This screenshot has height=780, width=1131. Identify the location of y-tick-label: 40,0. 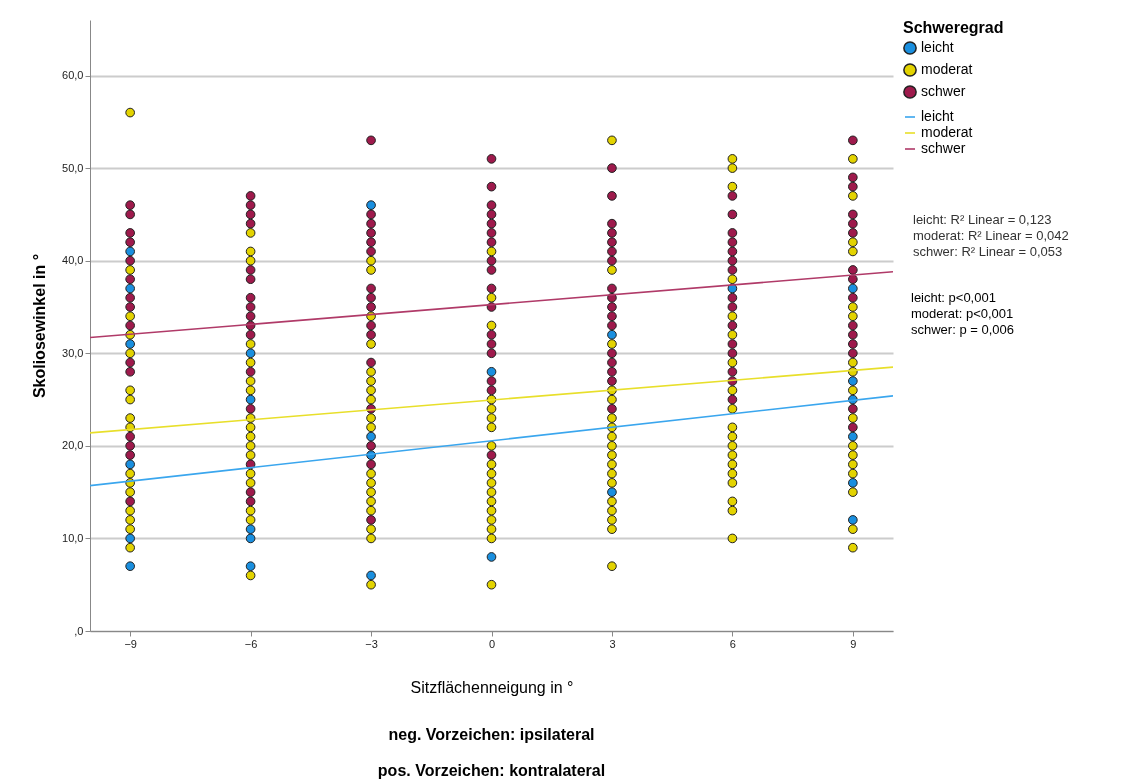
(73, 260).